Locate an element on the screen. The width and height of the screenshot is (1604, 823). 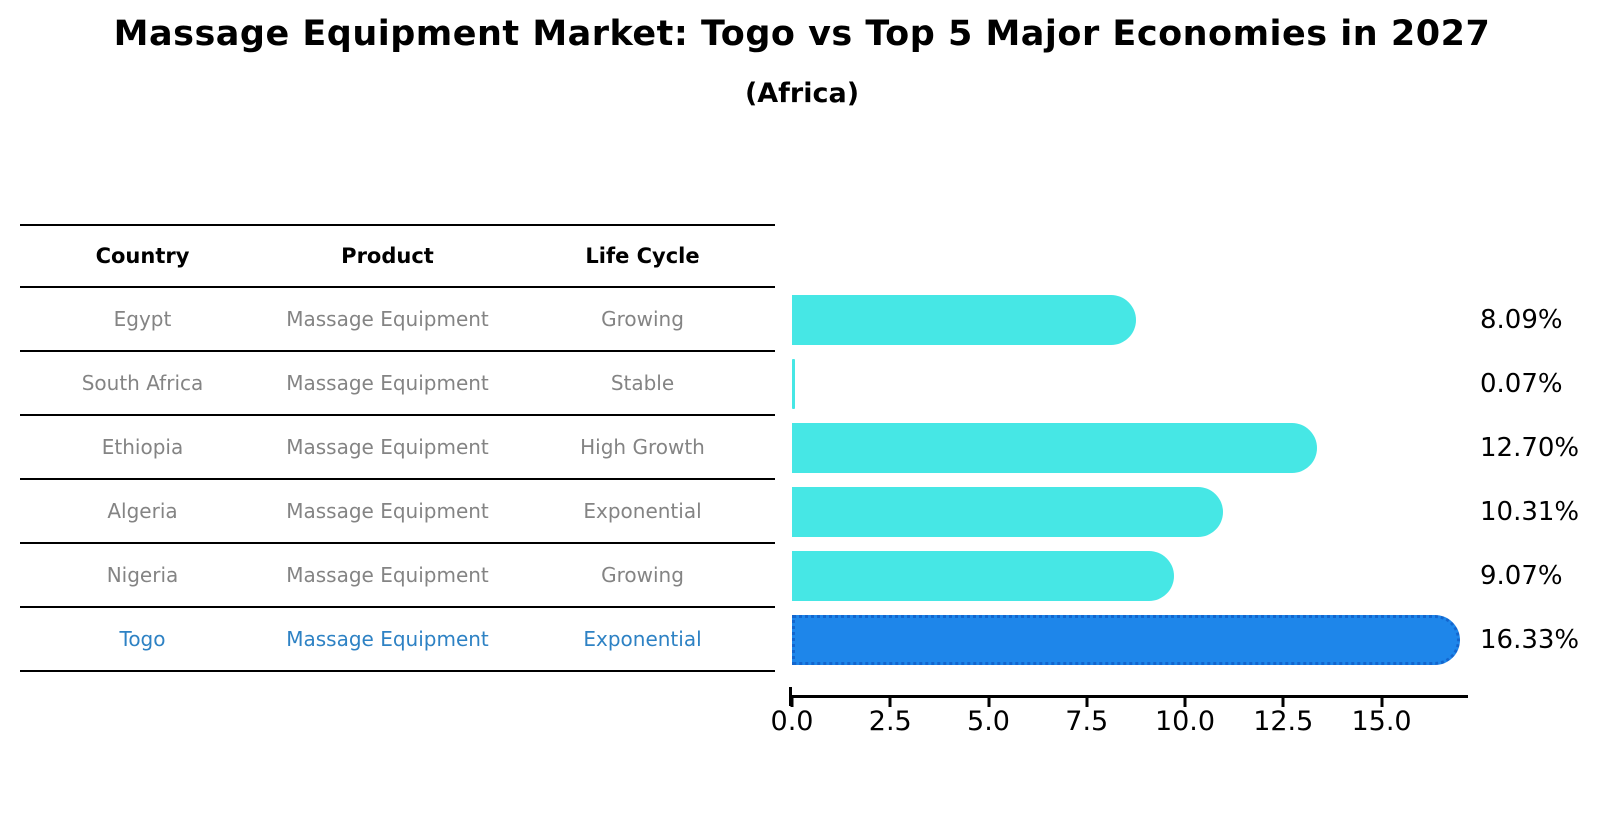
x-tick-label: 5.0 is located at coordinates (988, 721).